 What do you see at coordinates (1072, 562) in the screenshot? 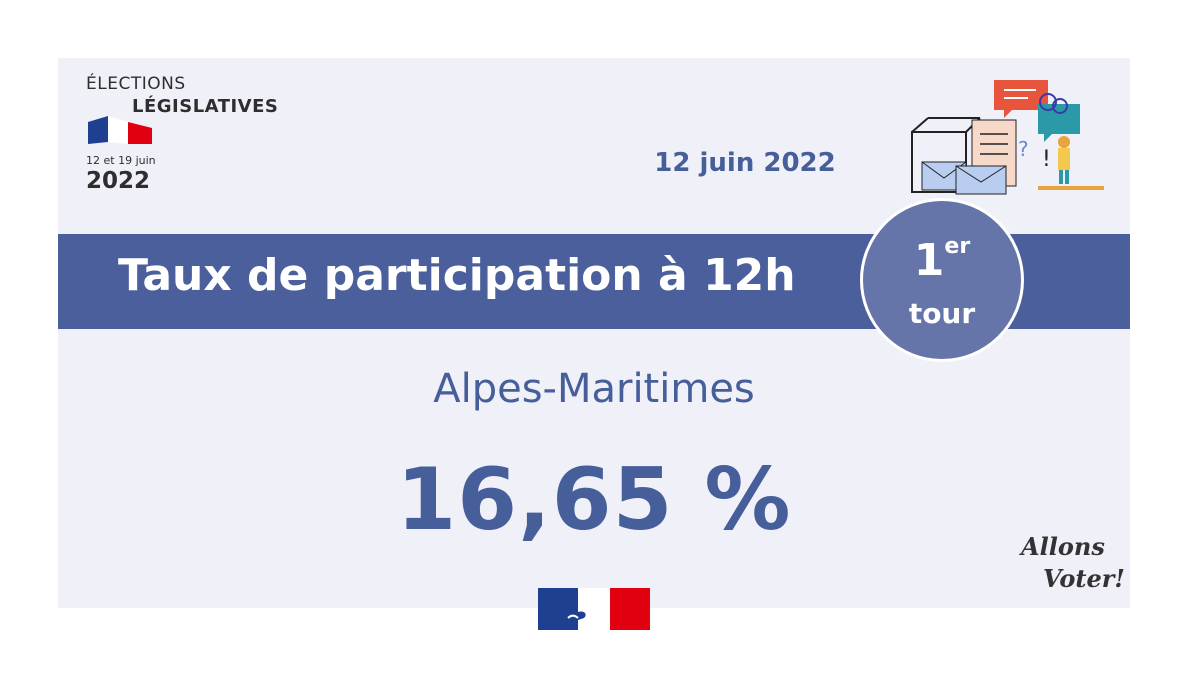
I see `allons-voter-signature: Allons Voter!` at bounding box center [1072, 562].